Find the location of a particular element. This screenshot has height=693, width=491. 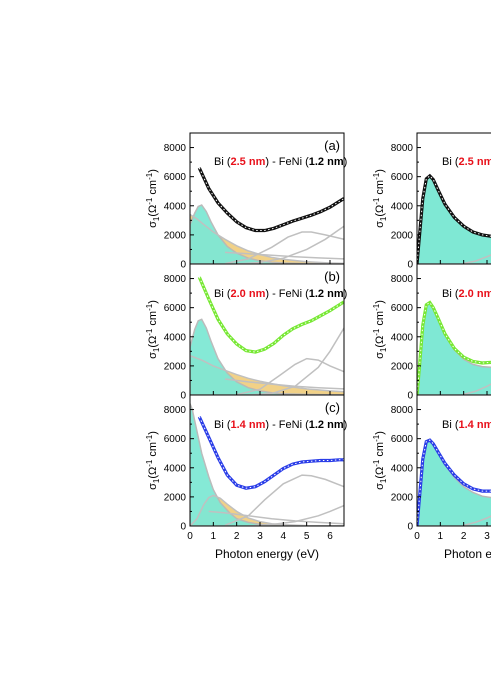

panel-title: Bi (1.4 nm) - FeNi (1.2 nm) is located at coordinates (280, 425).